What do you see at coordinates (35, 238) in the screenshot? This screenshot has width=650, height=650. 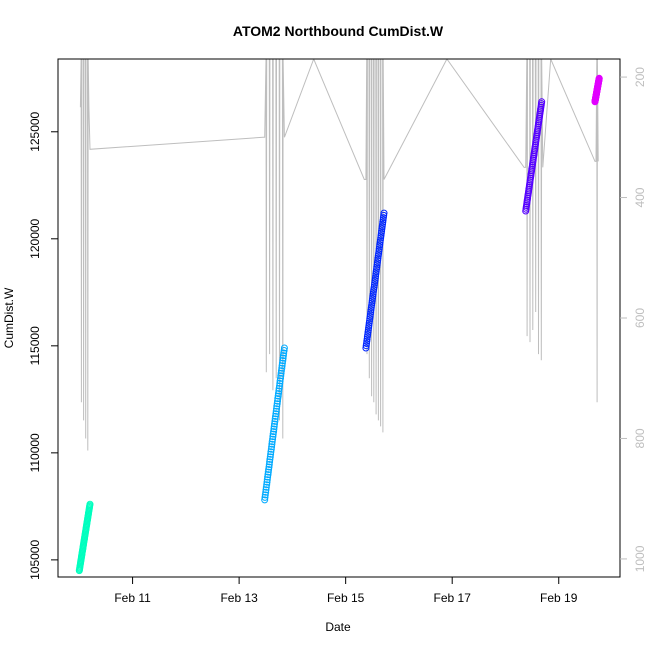 I see `y-tick-label: 120000` at bounding box center [35, 238].